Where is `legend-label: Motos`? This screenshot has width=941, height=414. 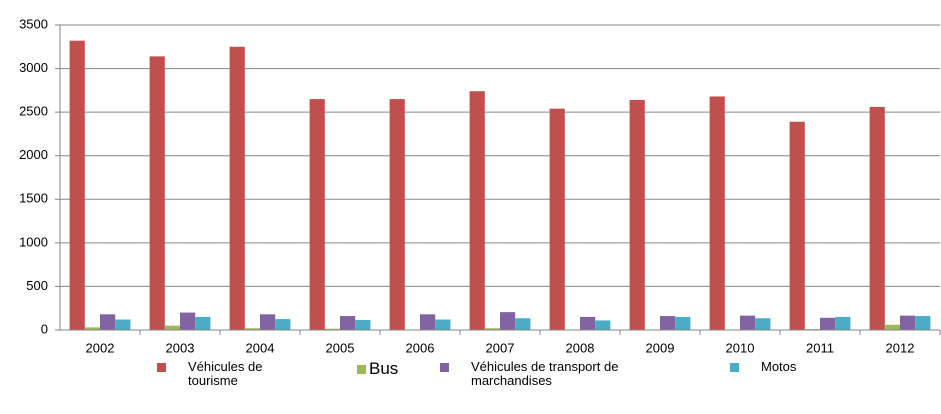
legend-label: Motos is located at coordinates (779, 366).